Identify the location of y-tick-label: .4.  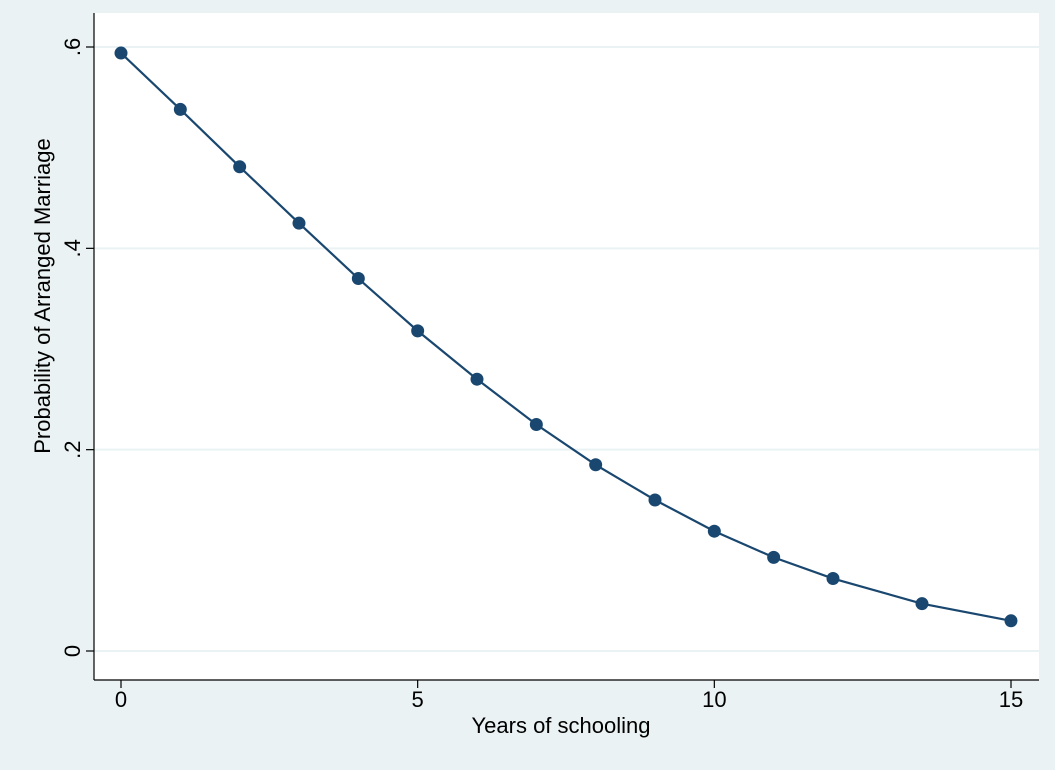
(72, 248).